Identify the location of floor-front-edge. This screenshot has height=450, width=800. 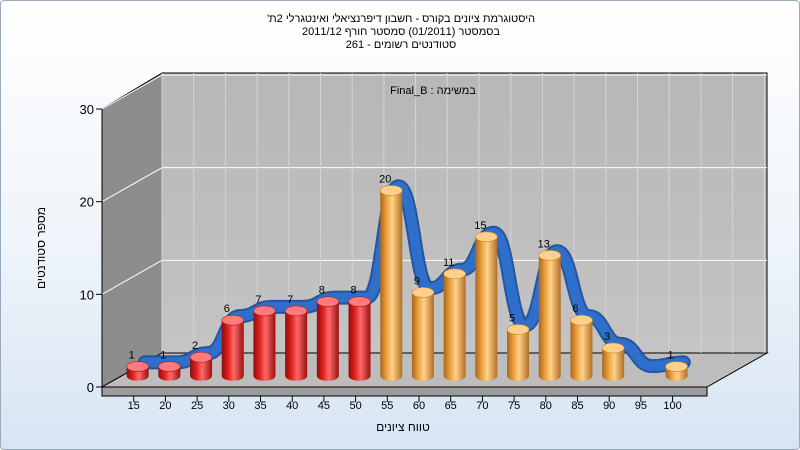
(404, 391).